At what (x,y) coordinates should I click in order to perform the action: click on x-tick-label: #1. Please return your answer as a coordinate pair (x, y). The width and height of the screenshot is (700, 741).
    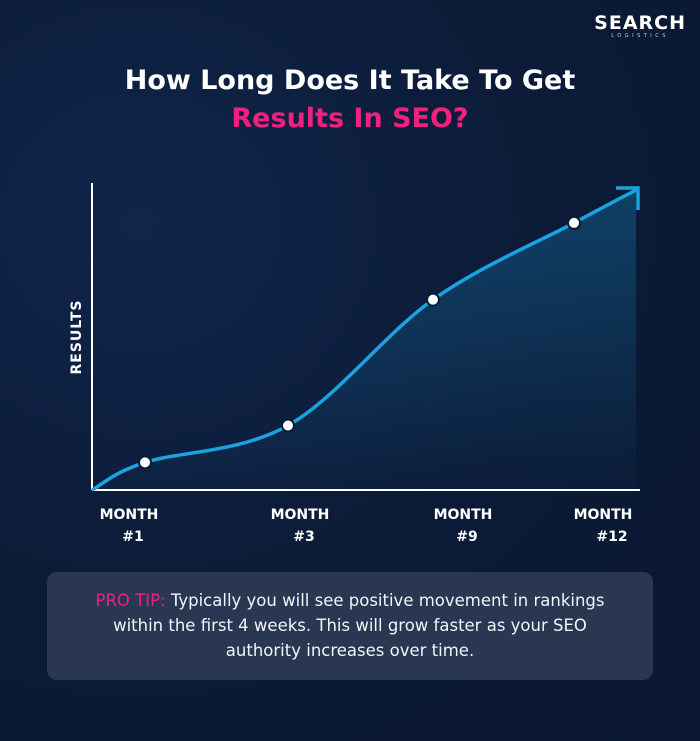
    Looking at the image, I should click on (132, 537).